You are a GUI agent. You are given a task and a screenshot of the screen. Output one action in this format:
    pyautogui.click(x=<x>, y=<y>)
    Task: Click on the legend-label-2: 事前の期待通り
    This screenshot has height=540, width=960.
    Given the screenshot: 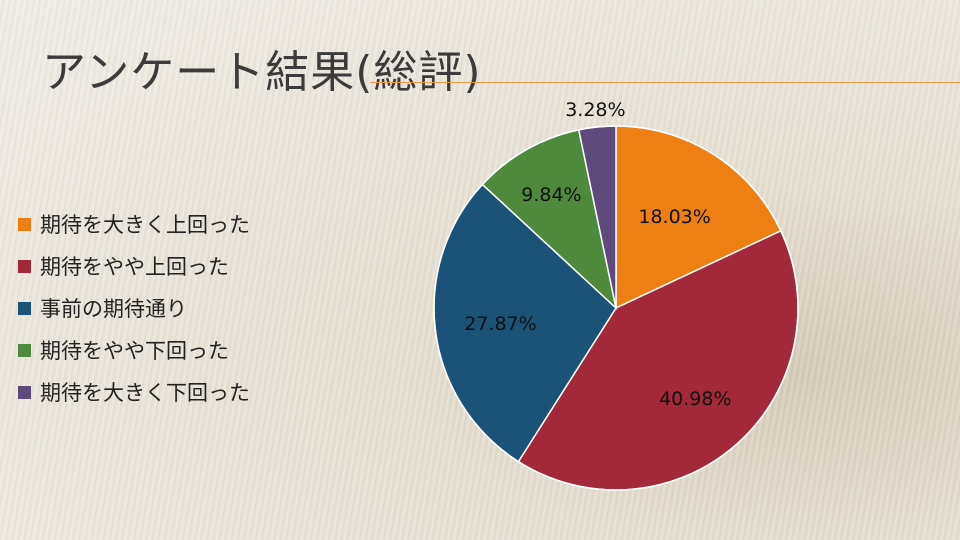 What is the action you would take?
    pyautogui.click(x=113, y=309)
    